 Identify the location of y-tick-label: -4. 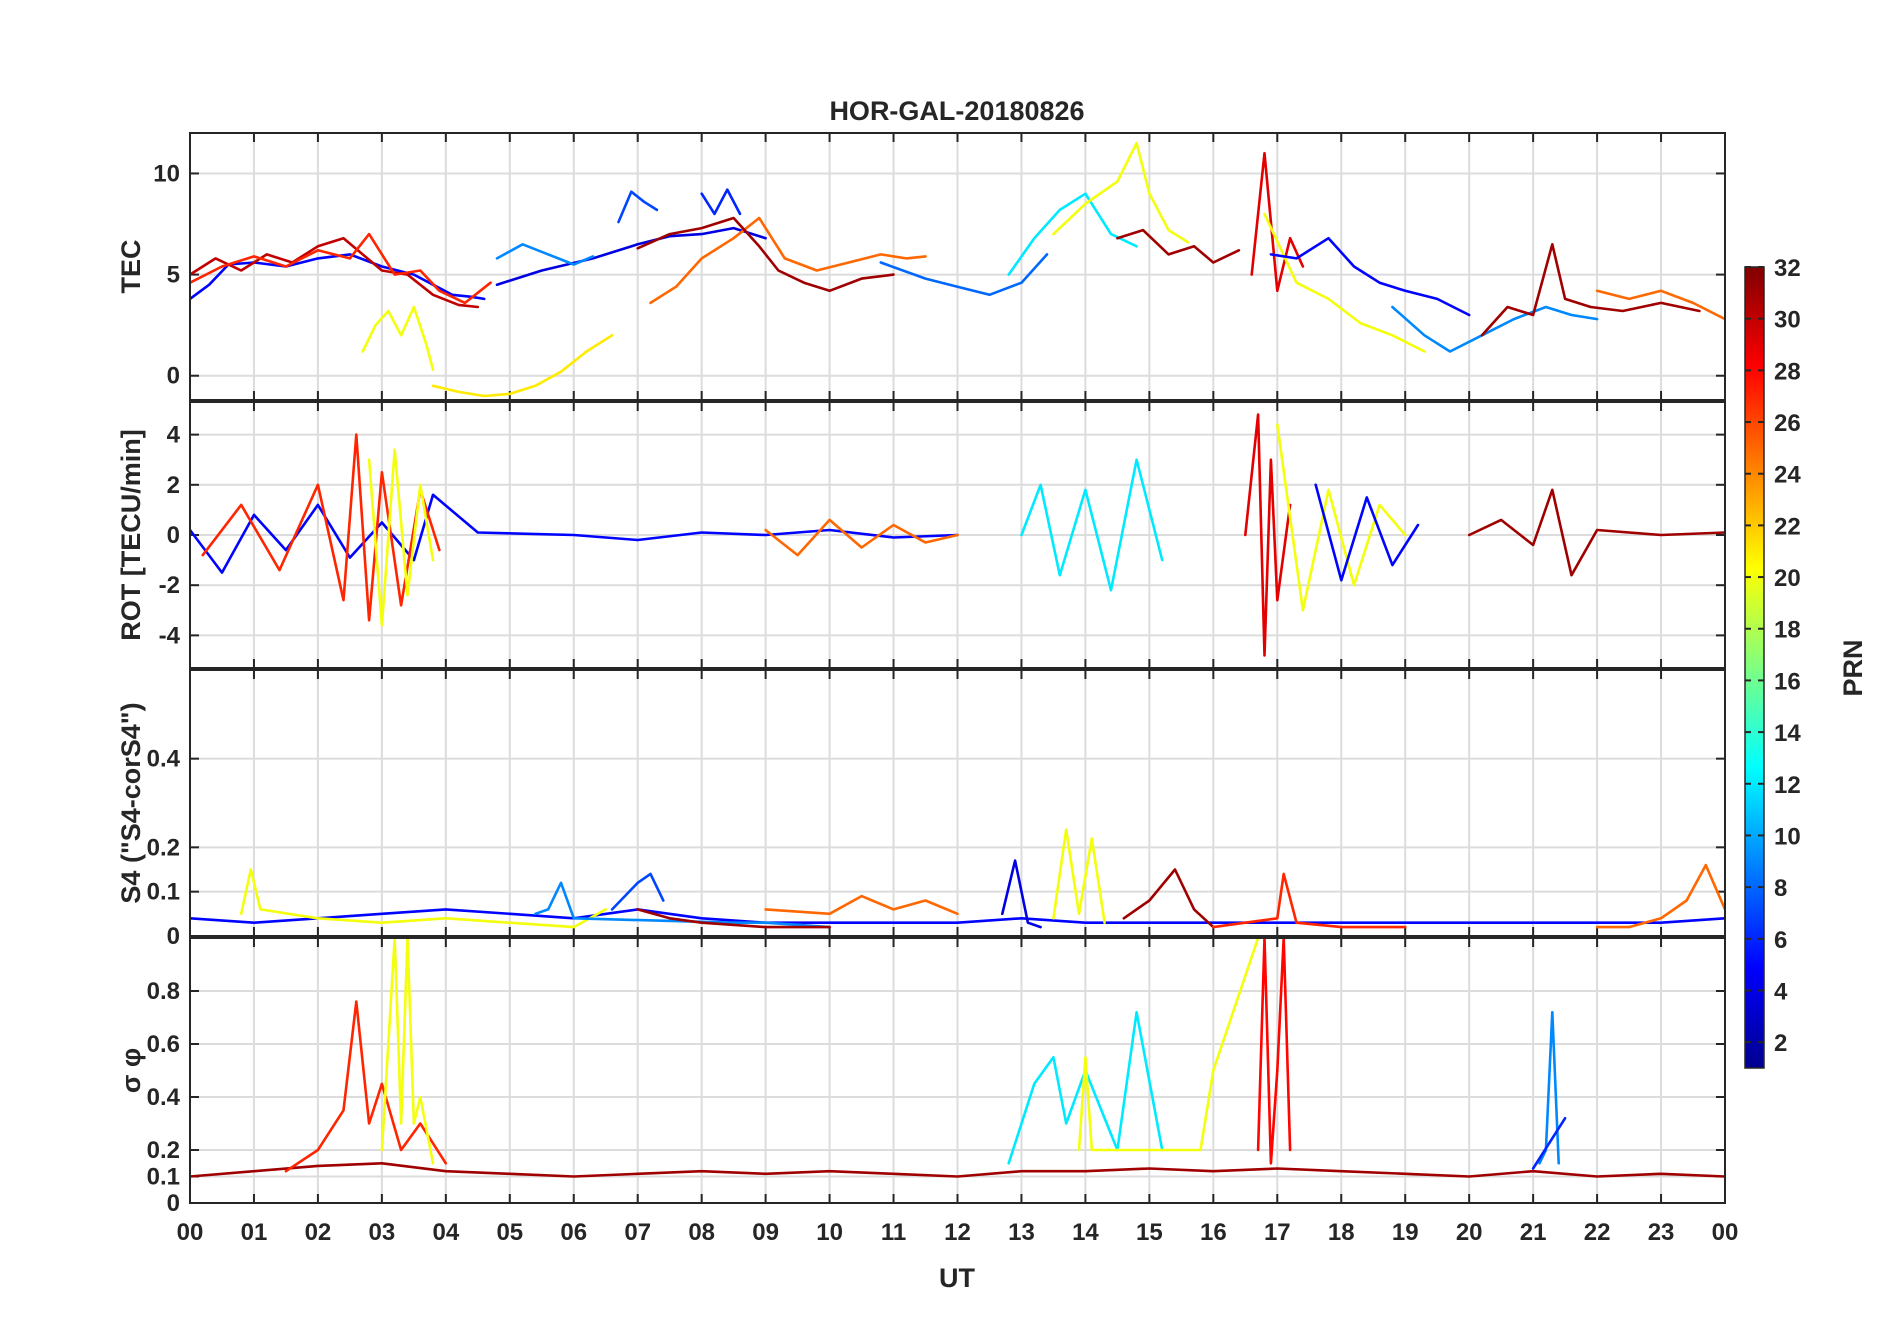
(170, 635).